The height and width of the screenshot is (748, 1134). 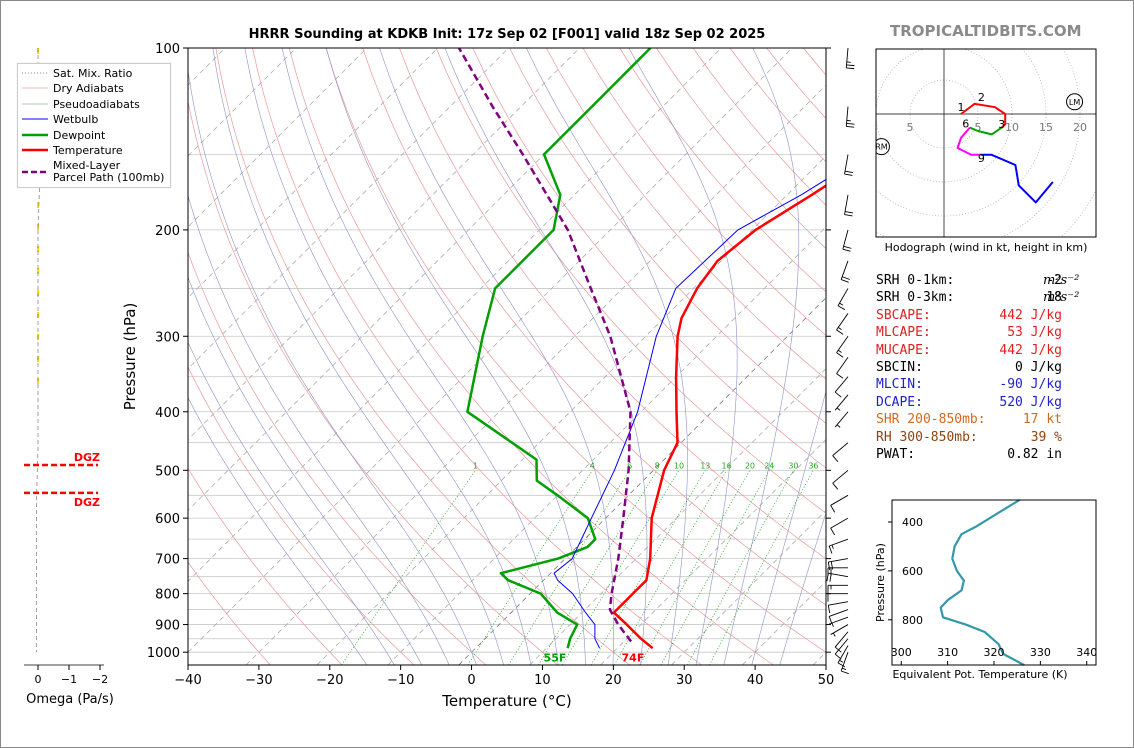 What do you see at coordinates (130, 357) in the screenshot?
I see `y-axis-label: Pressure (hPa)` at bounding box center [130, 357].